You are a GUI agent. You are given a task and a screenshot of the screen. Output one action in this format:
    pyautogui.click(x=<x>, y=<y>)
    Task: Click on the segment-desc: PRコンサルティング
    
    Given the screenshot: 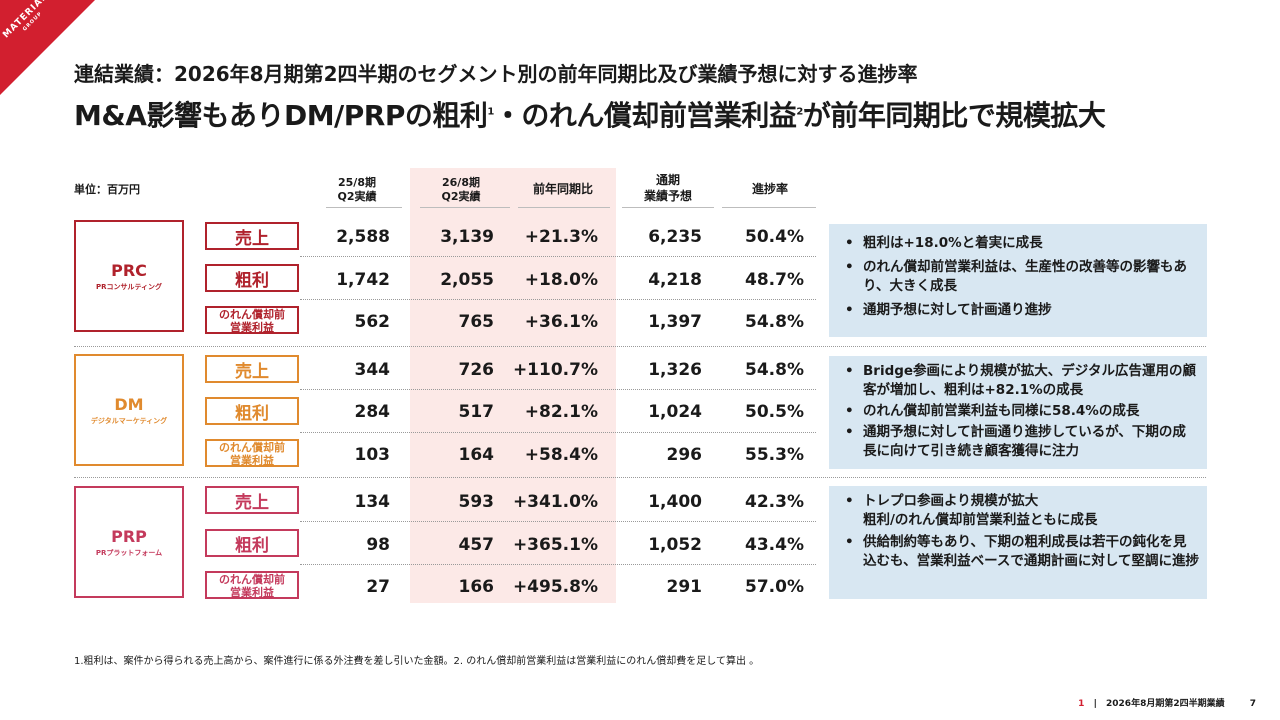 What is the action you would take?
    pyautogui.click(x=129, y=286)
    